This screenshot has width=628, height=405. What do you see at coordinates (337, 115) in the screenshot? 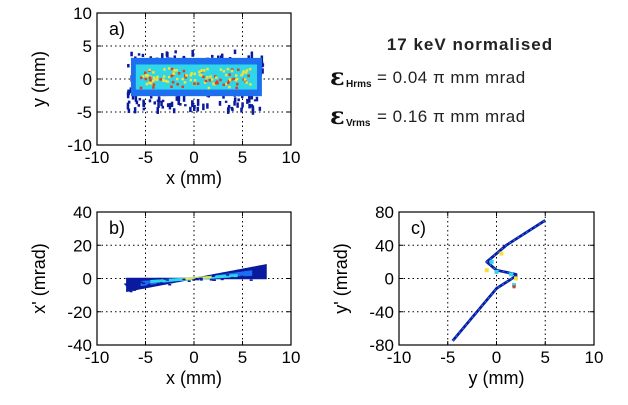
I see `epsilon-v-symbol: ε` at bounding box center [337, 115].